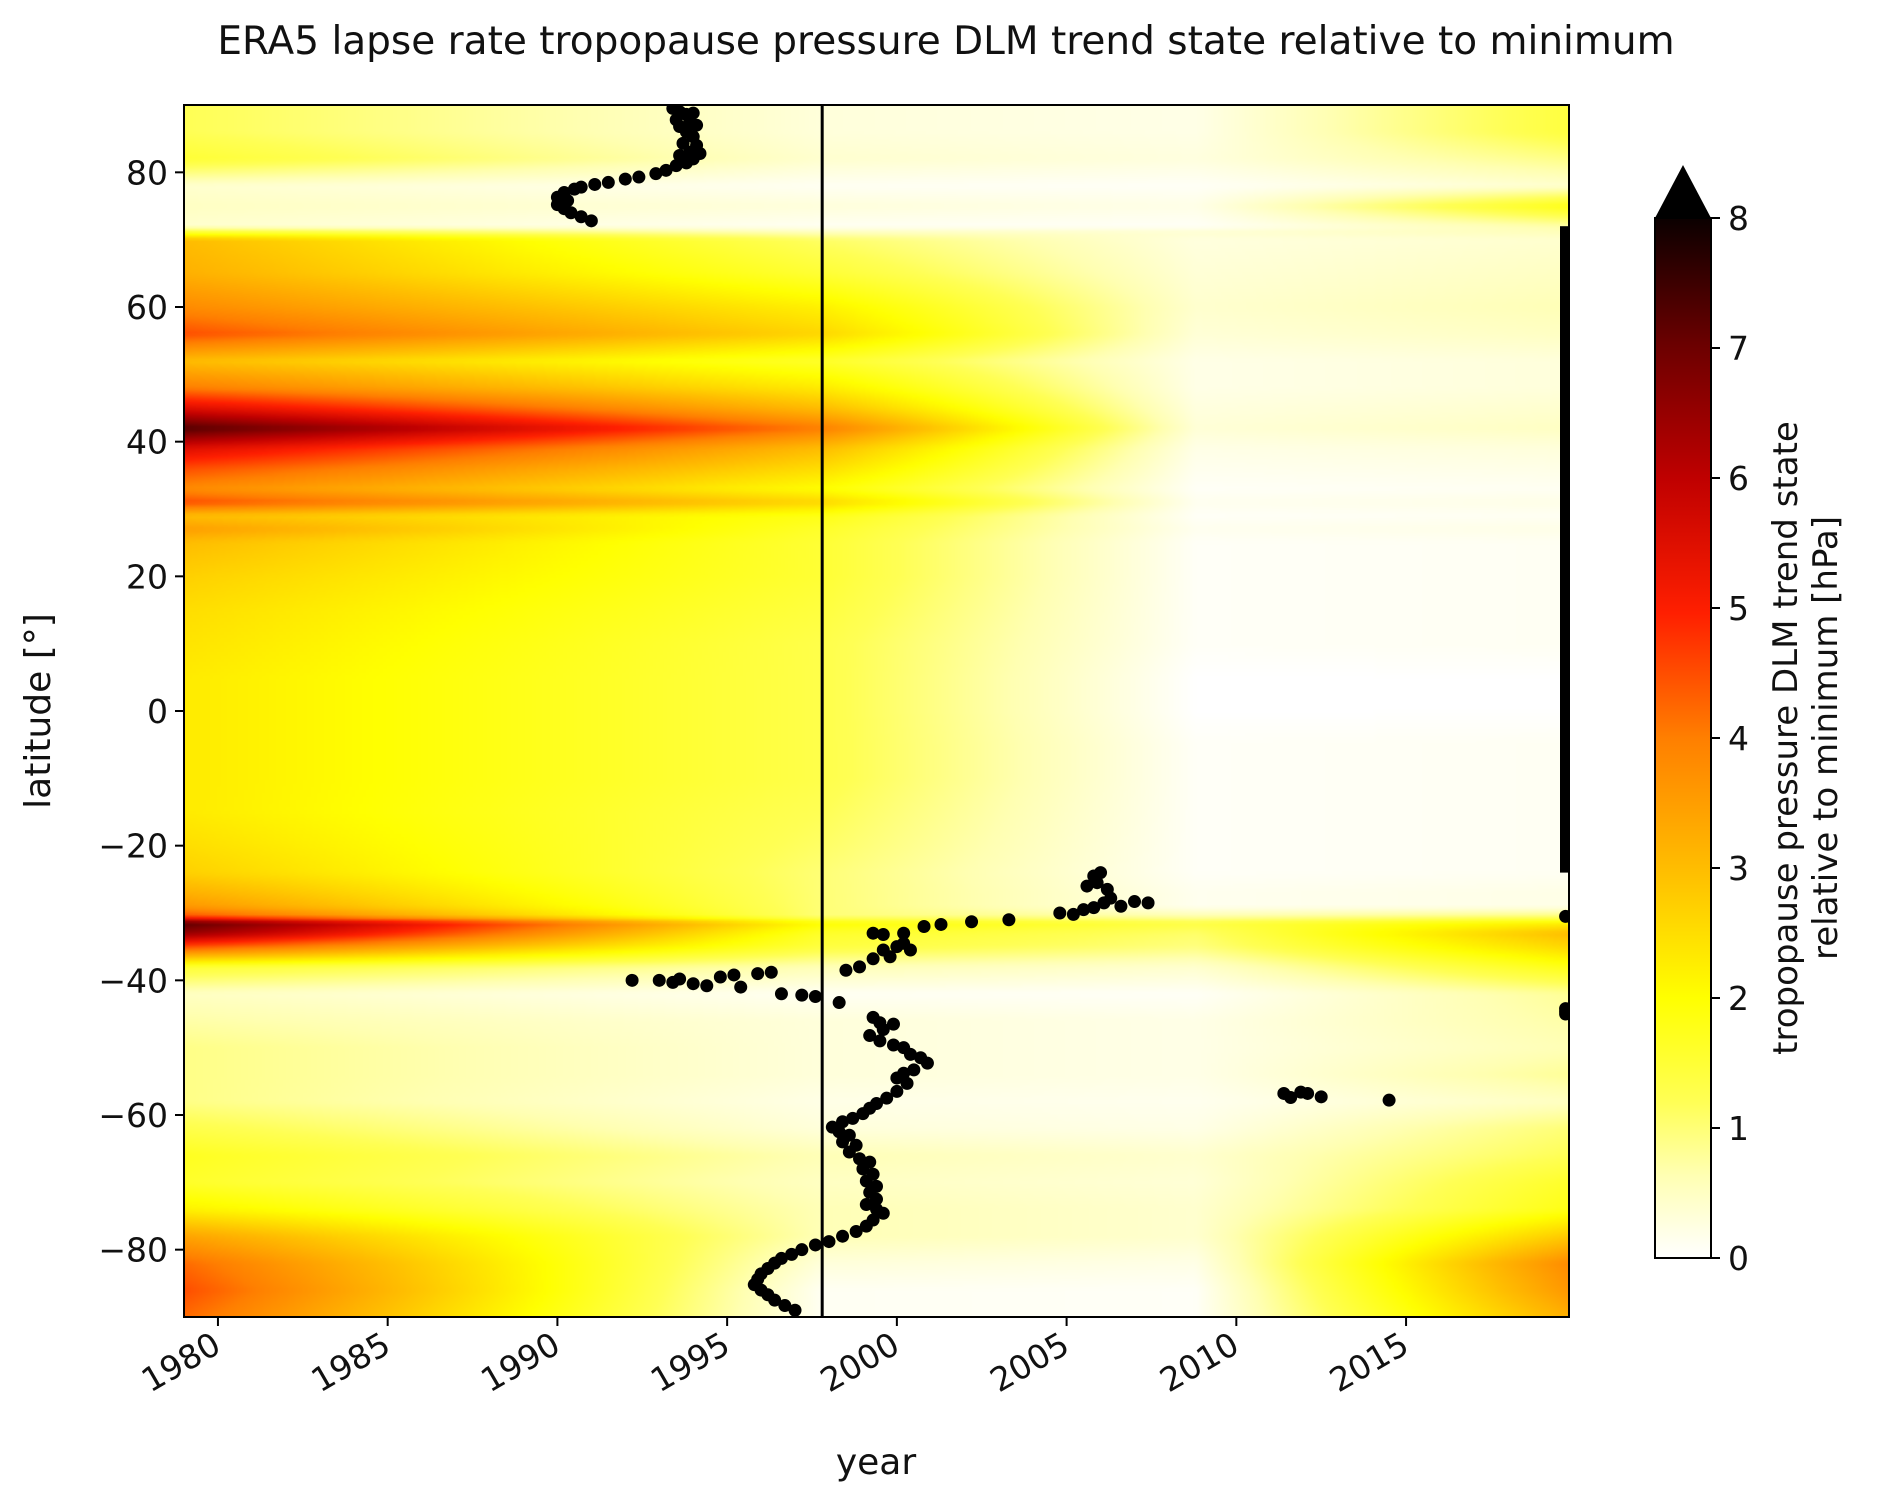 The height and width of the screenshot is (1500, 1892). Describe the element at coordinates (1199, 1362) in the screenshot. I see `x-tick-label: 2010` at that location.